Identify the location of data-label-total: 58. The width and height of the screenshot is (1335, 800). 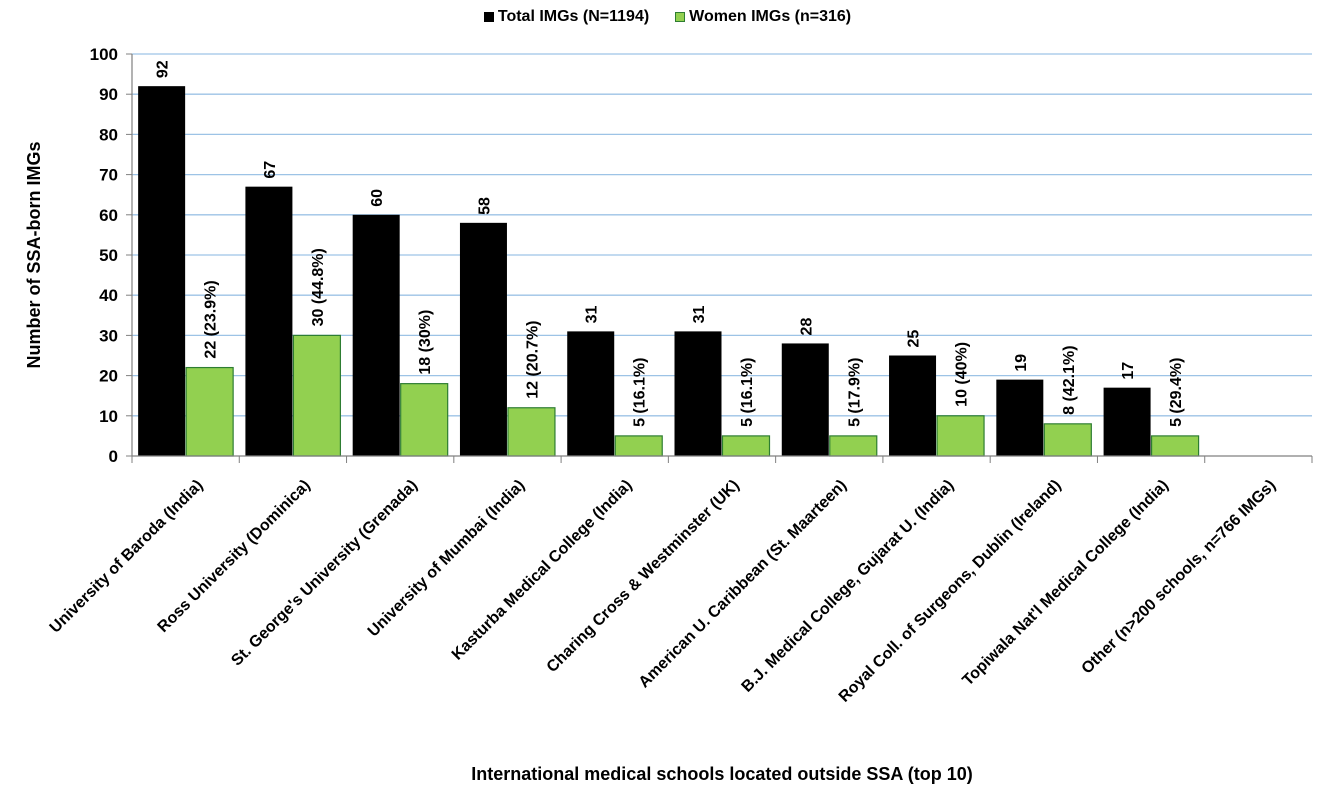
(484, 206).